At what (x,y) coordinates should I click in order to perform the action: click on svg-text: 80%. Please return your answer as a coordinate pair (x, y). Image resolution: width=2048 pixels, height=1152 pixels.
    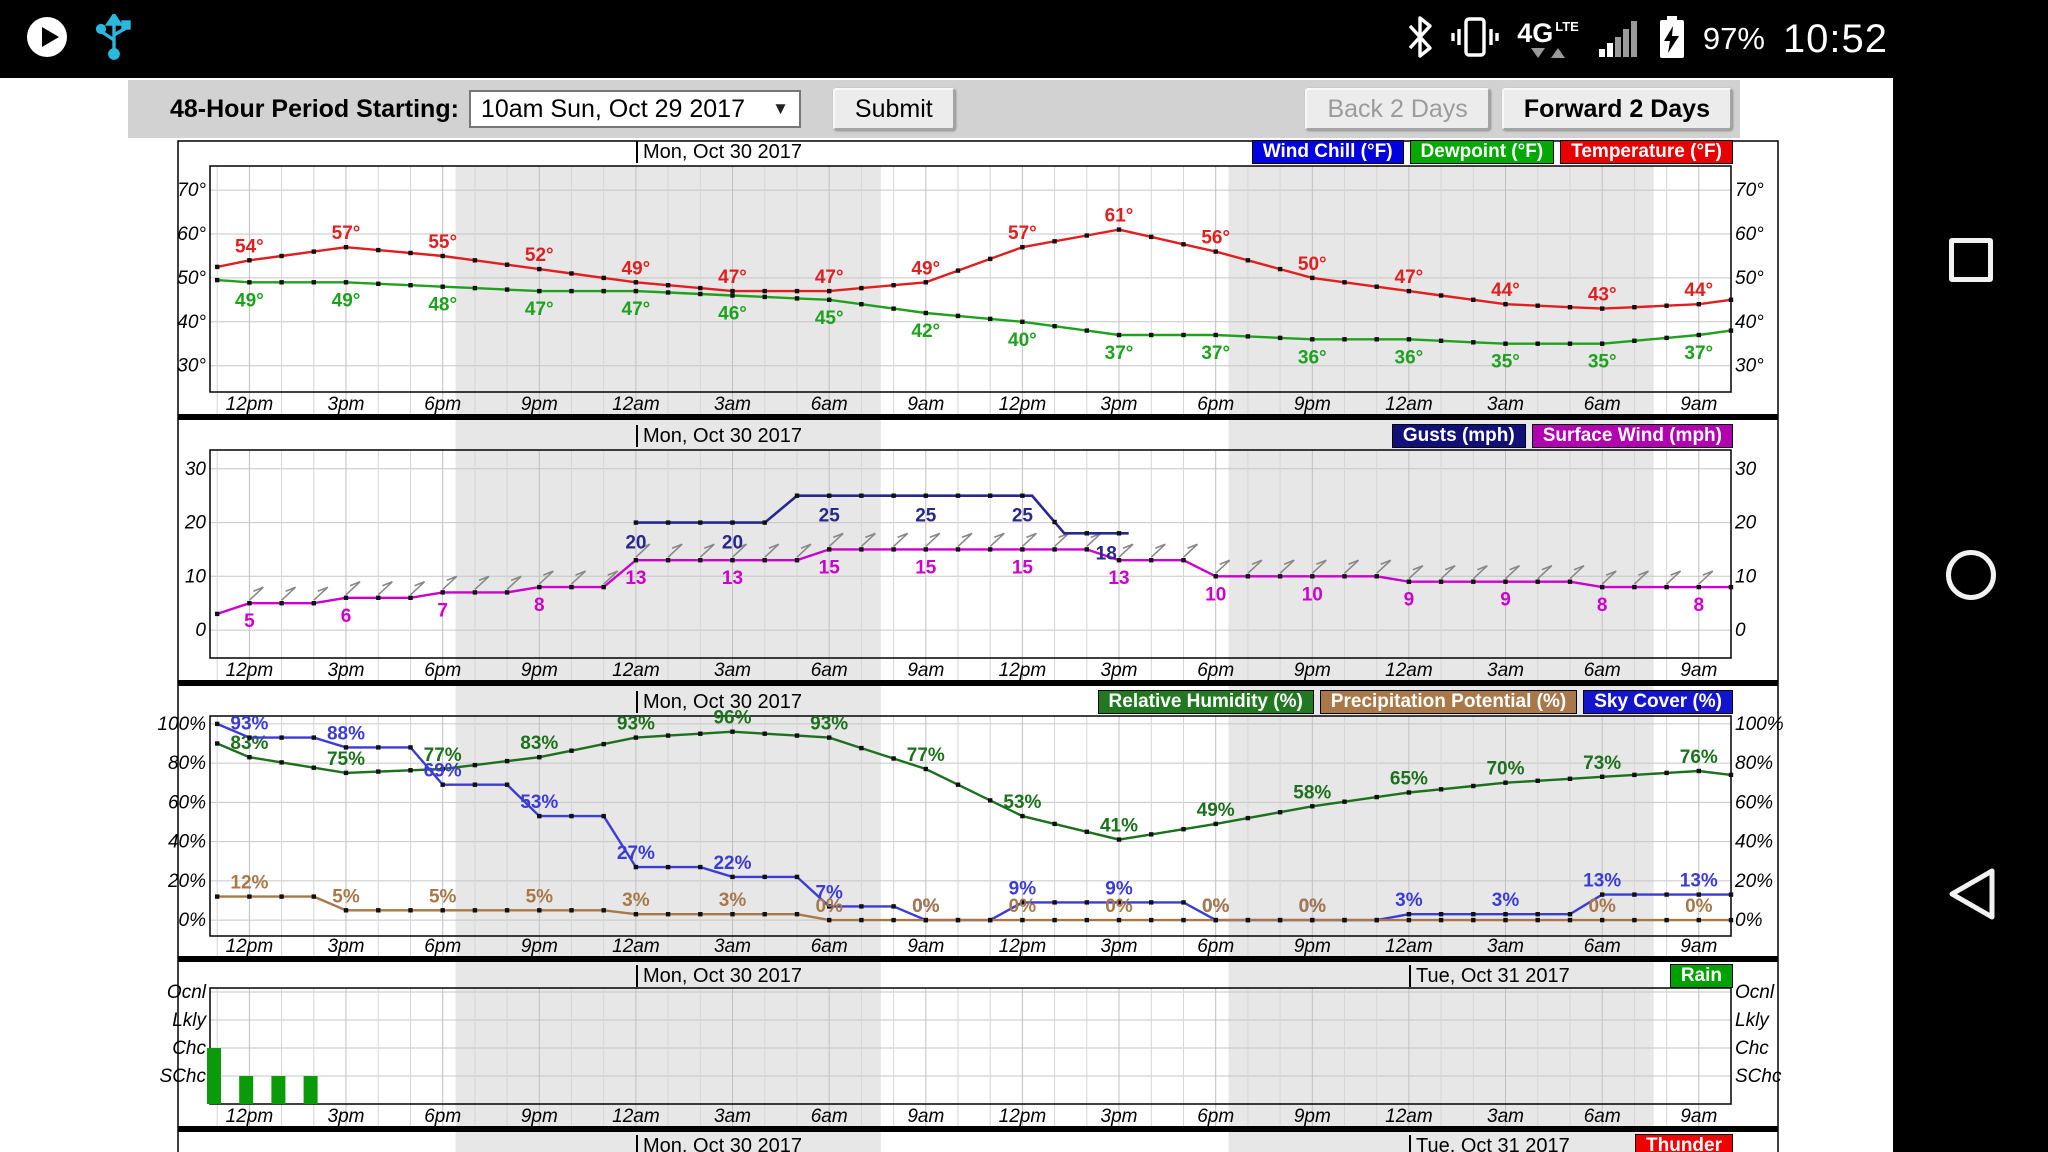
    Looking at the image, I should click on (1754, 763).